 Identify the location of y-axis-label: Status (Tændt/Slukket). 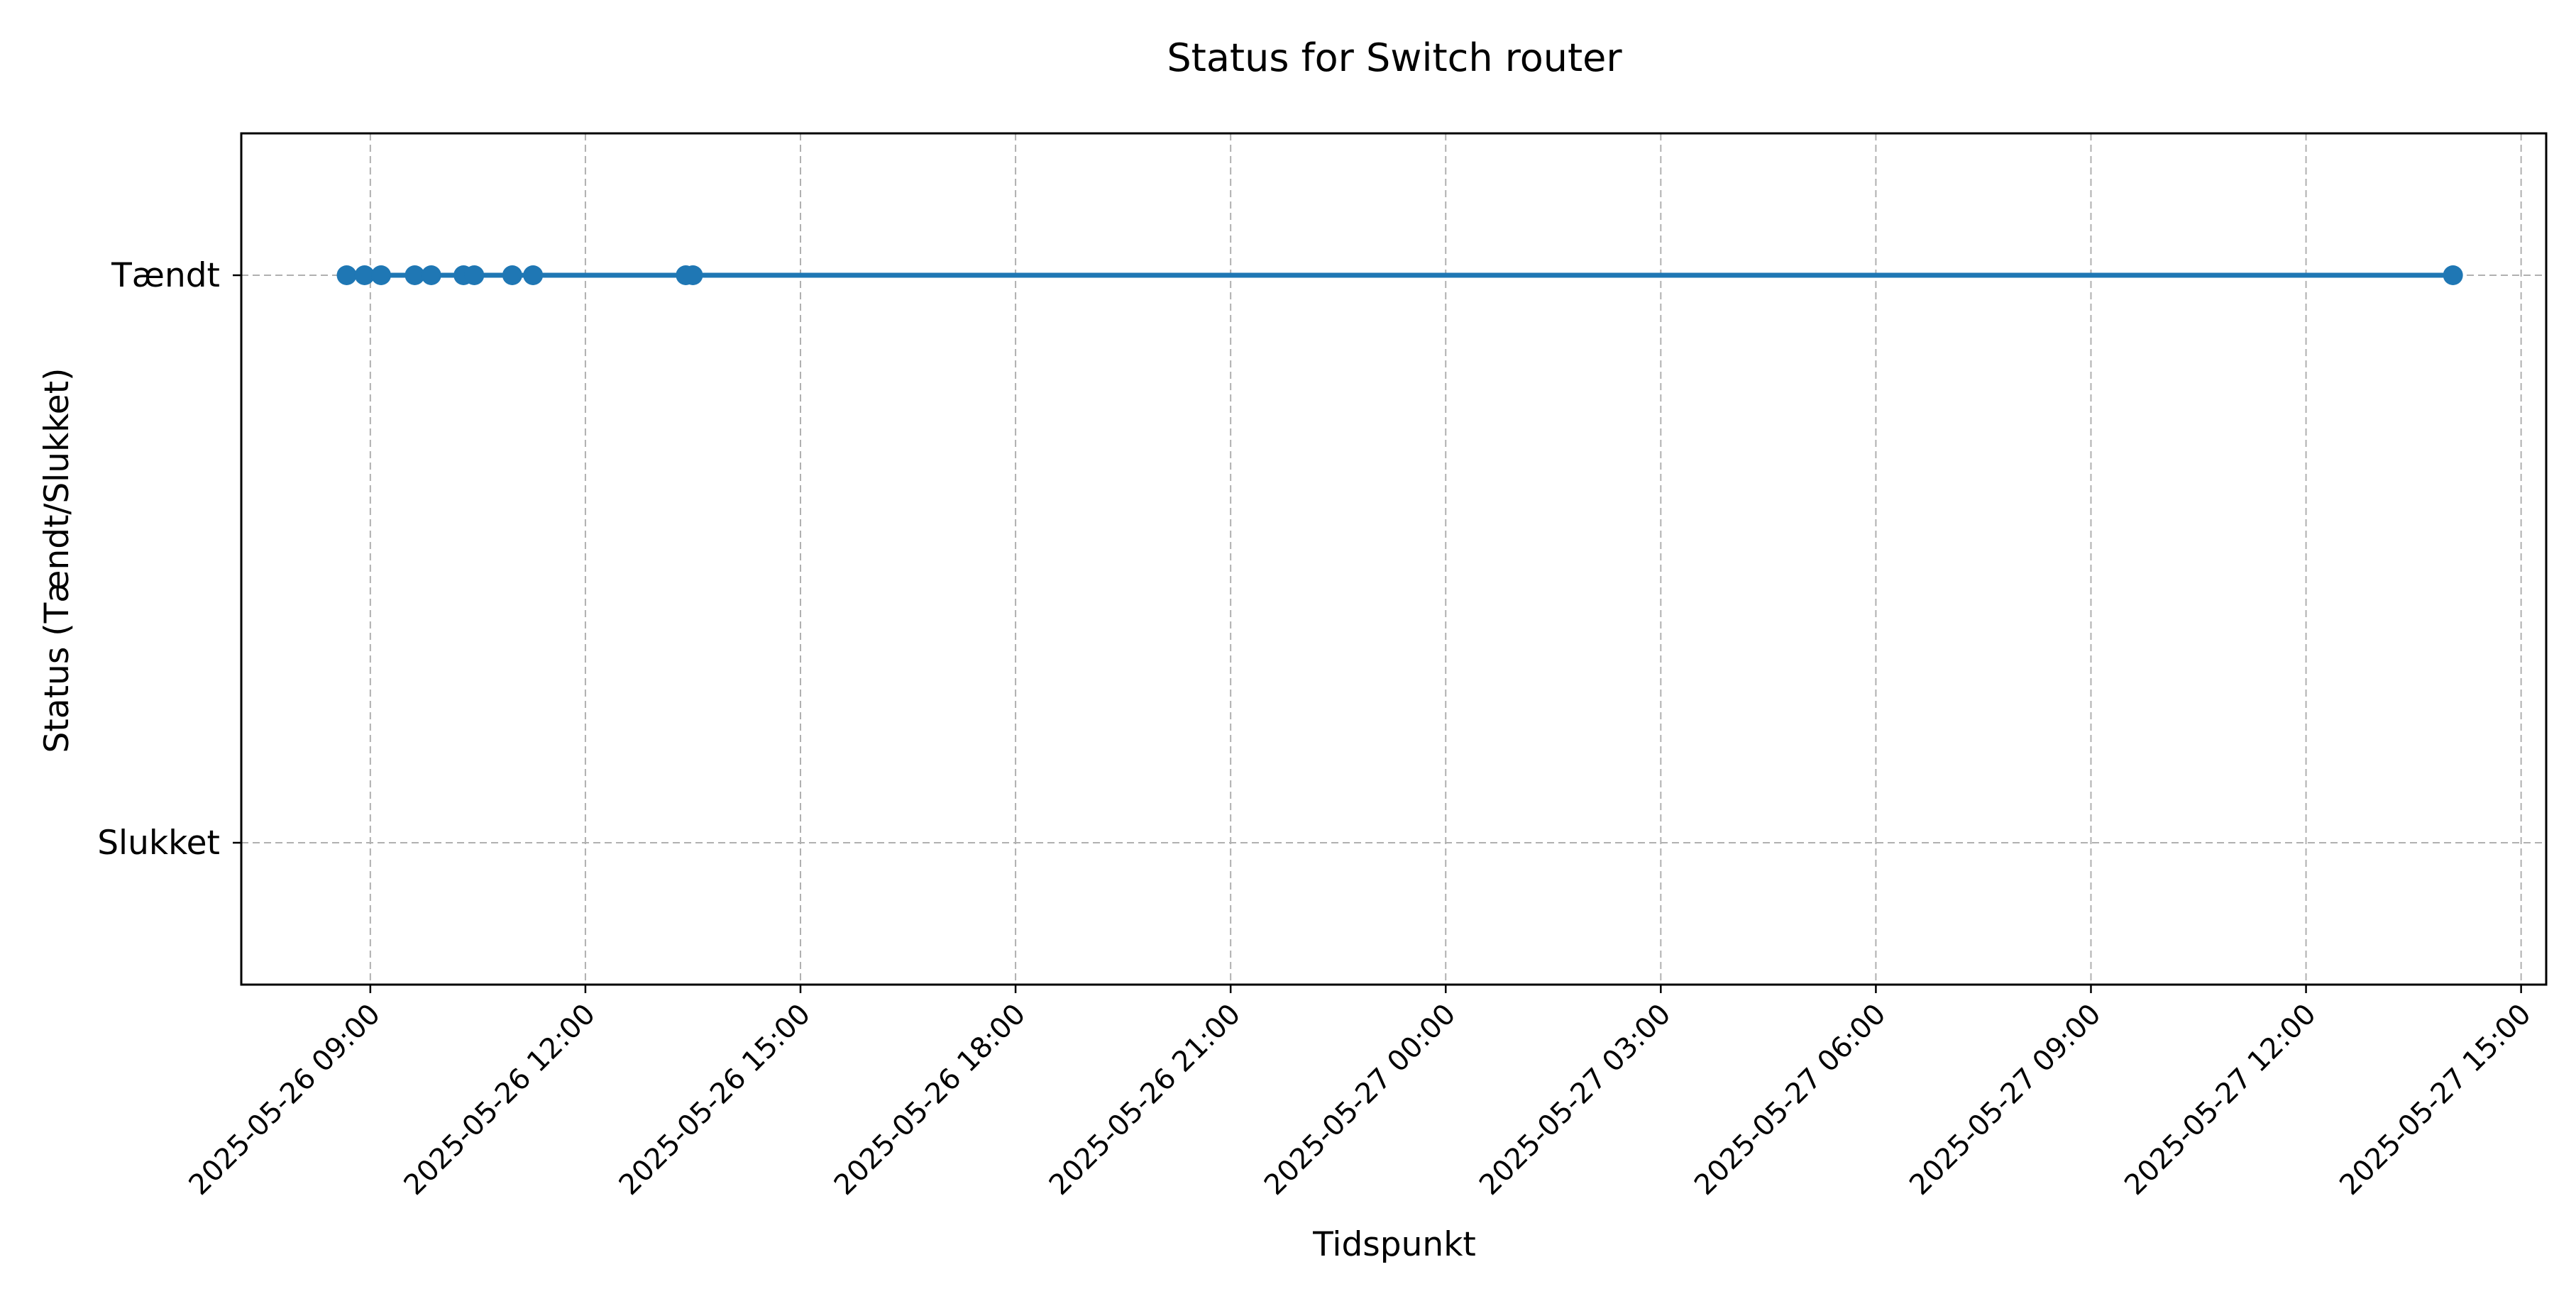
(57, 560).